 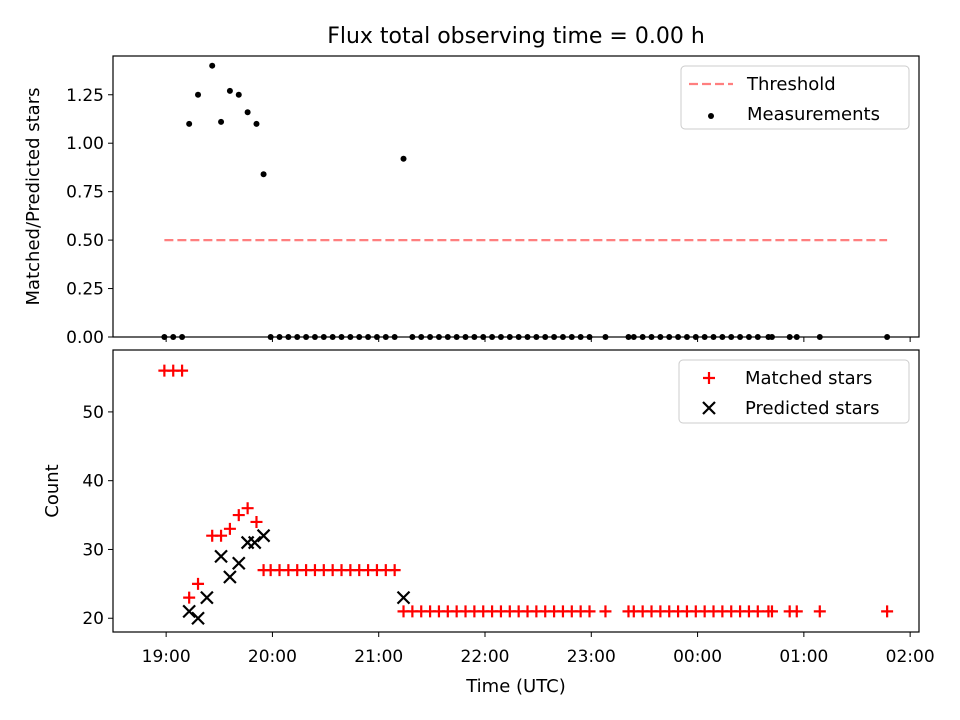 I want to click on legend-box, so click(x=794, y=391).